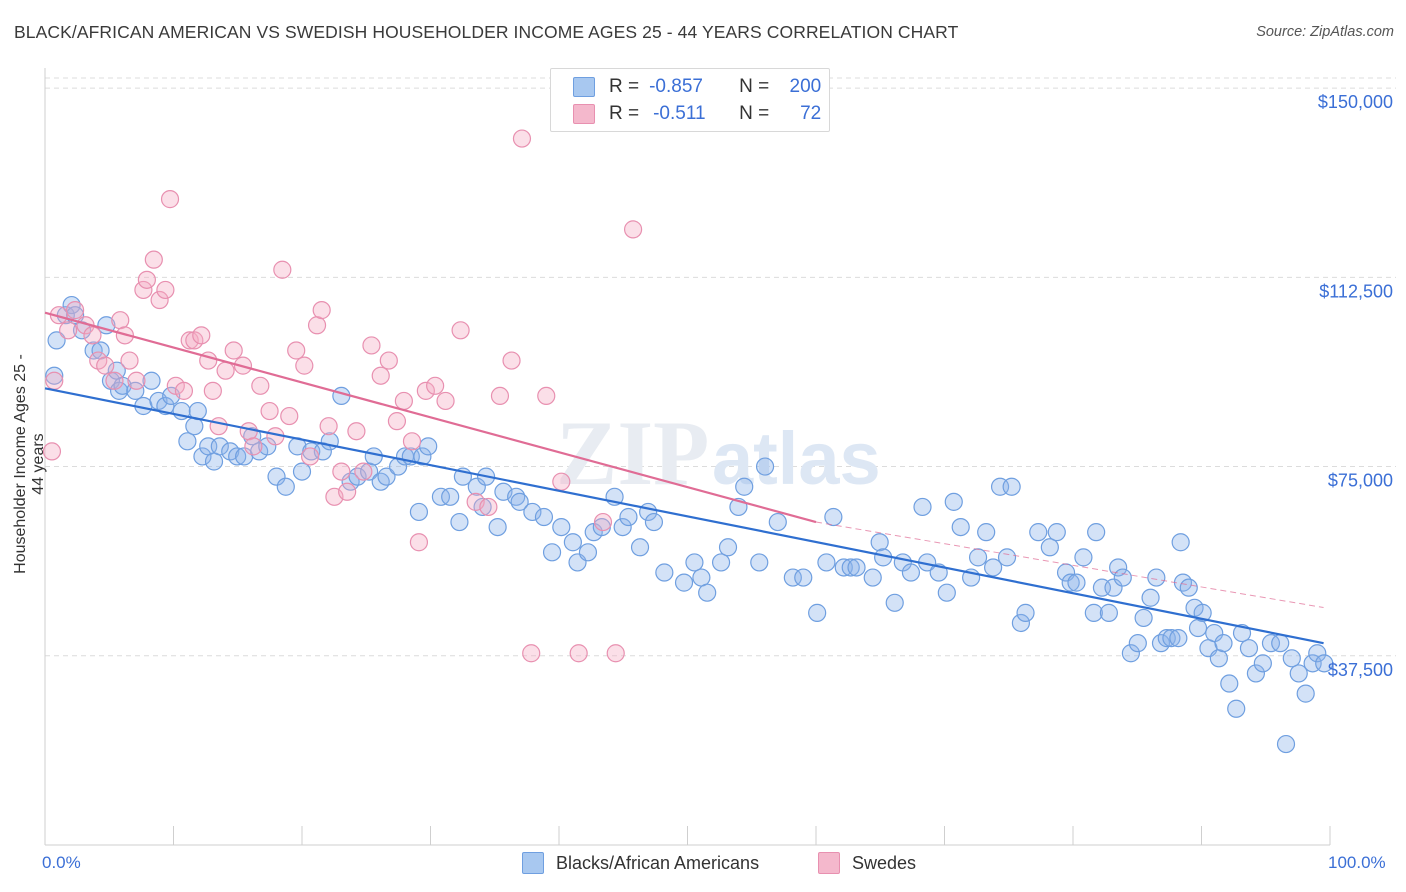 This screenshot has width=1406, height=892. Describe the element at coordinates (533, 863) in the screenshot. I see `bottom-legend-swatch-blacks` at that location.